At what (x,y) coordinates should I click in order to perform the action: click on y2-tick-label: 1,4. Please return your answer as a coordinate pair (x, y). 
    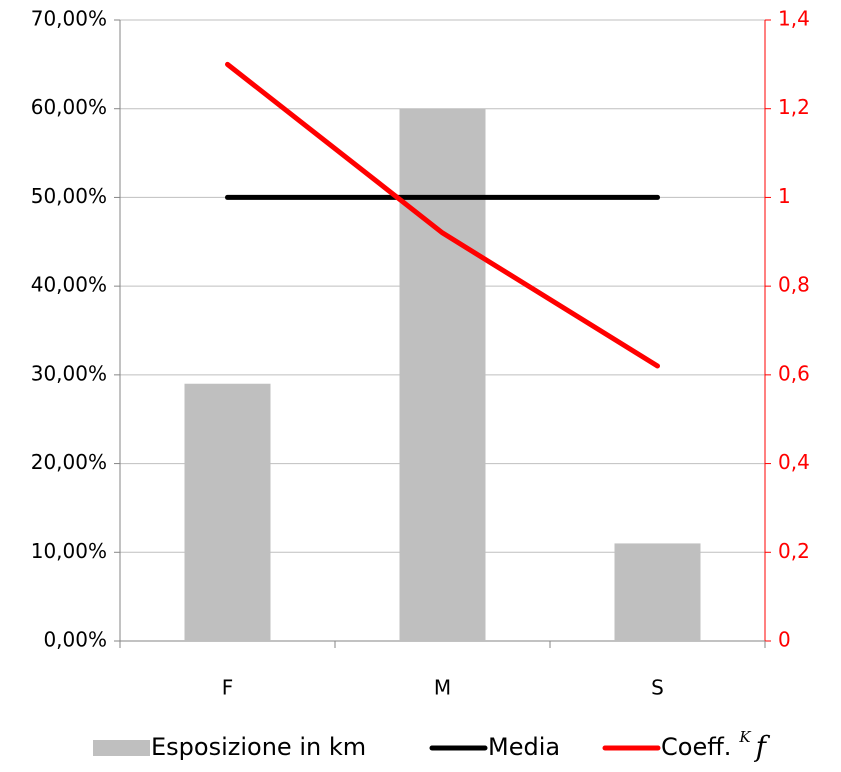
    Looking at the image, I should click on (794, 19).